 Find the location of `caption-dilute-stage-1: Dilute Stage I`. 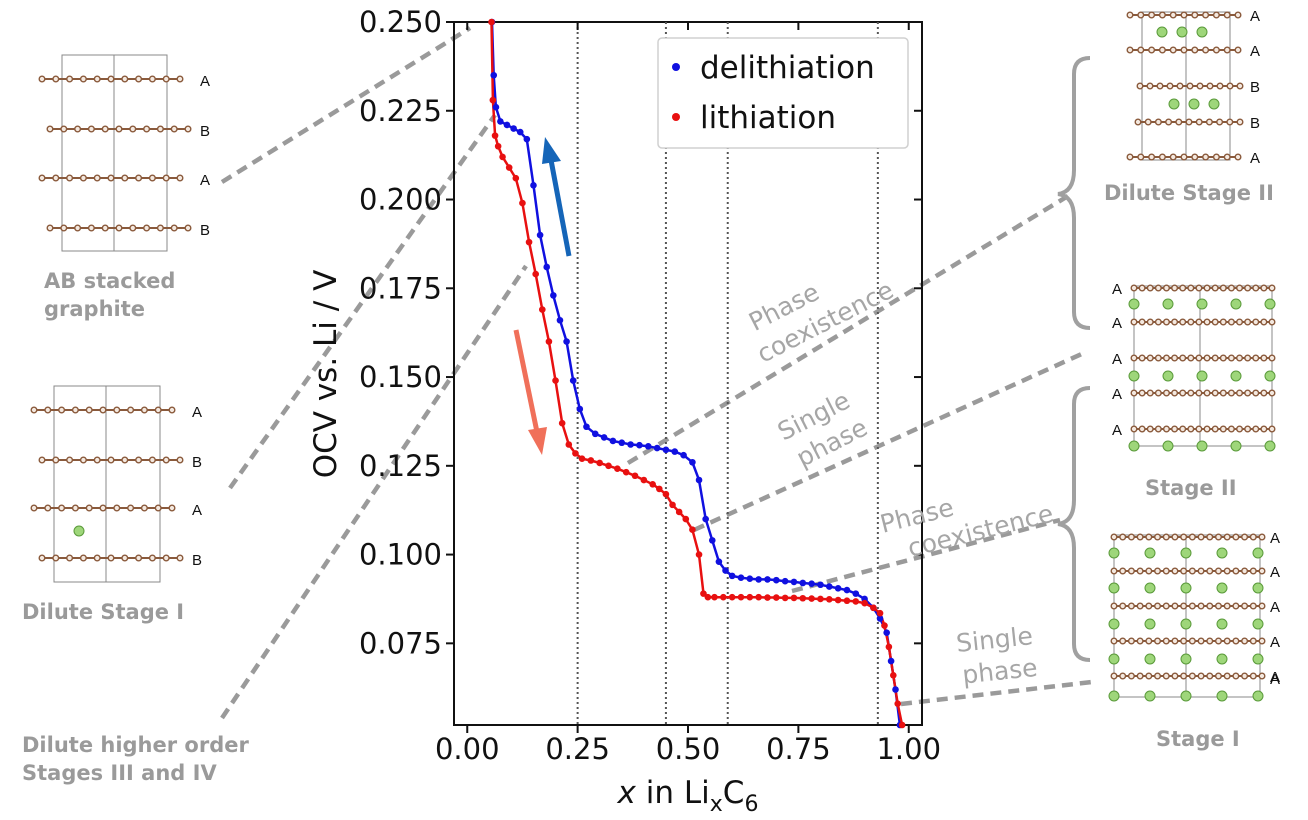

caption-dilute-stage-1: Dilute Stage I is located at coordinates (103, 612).